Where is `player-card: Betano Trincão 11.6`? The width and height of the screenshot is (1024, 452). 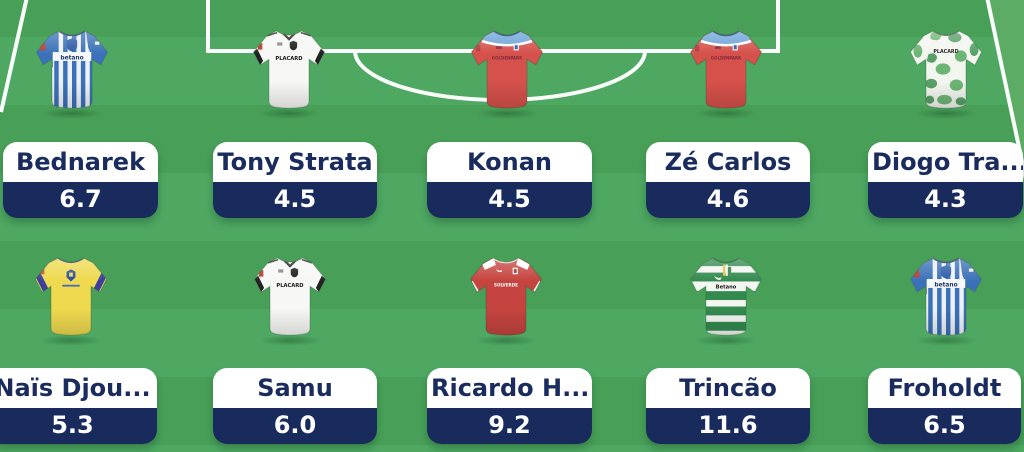
player-card: Betano Trincão 11.6 is located at coordinates (728, 349).